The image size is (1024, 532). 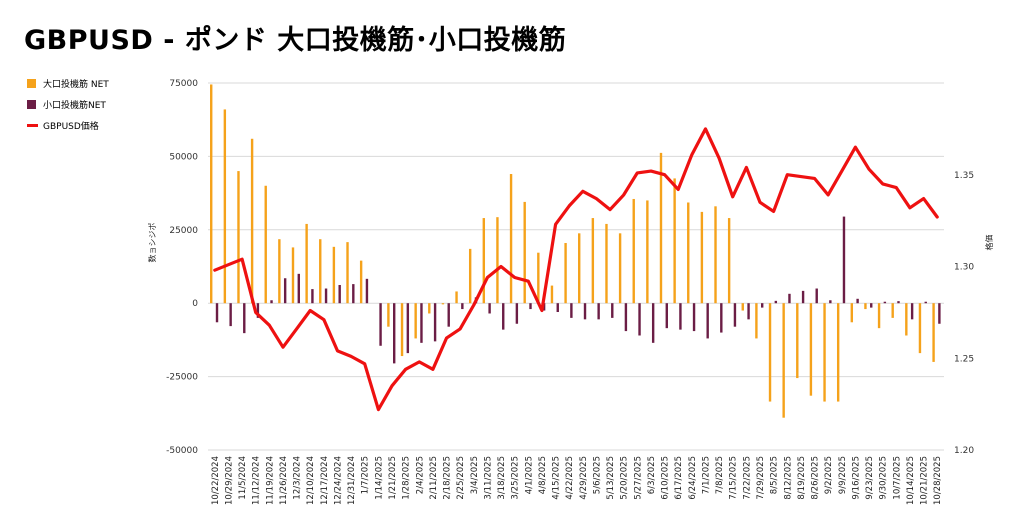 I want to click on x-tick-label: 11/19/2024, so click(x=270, y=480).